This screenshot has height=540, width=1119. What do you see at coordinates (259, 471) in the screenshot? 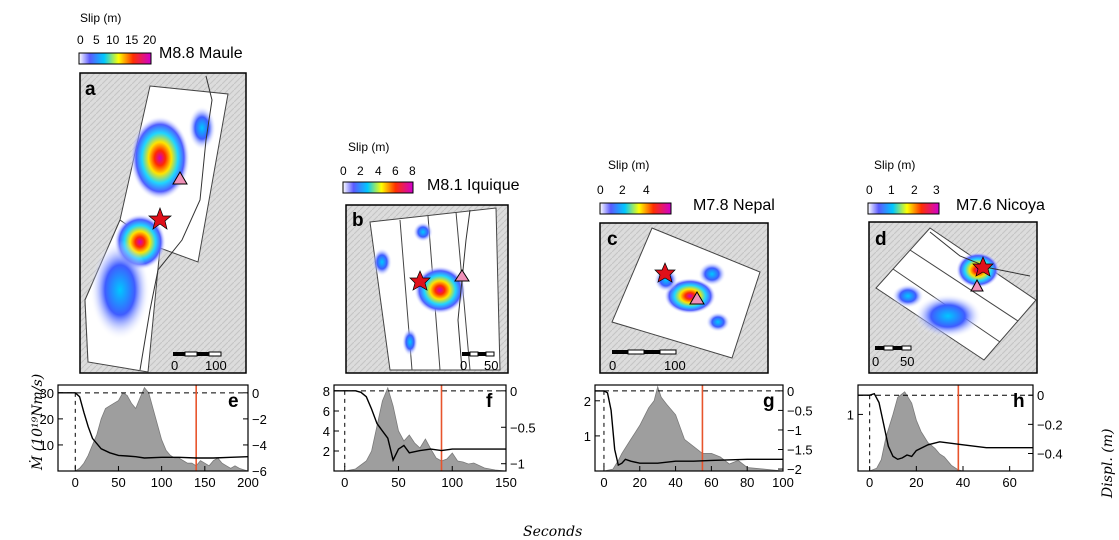
I see `y-right-tick-label: −6` at bounding box center [259, 471].